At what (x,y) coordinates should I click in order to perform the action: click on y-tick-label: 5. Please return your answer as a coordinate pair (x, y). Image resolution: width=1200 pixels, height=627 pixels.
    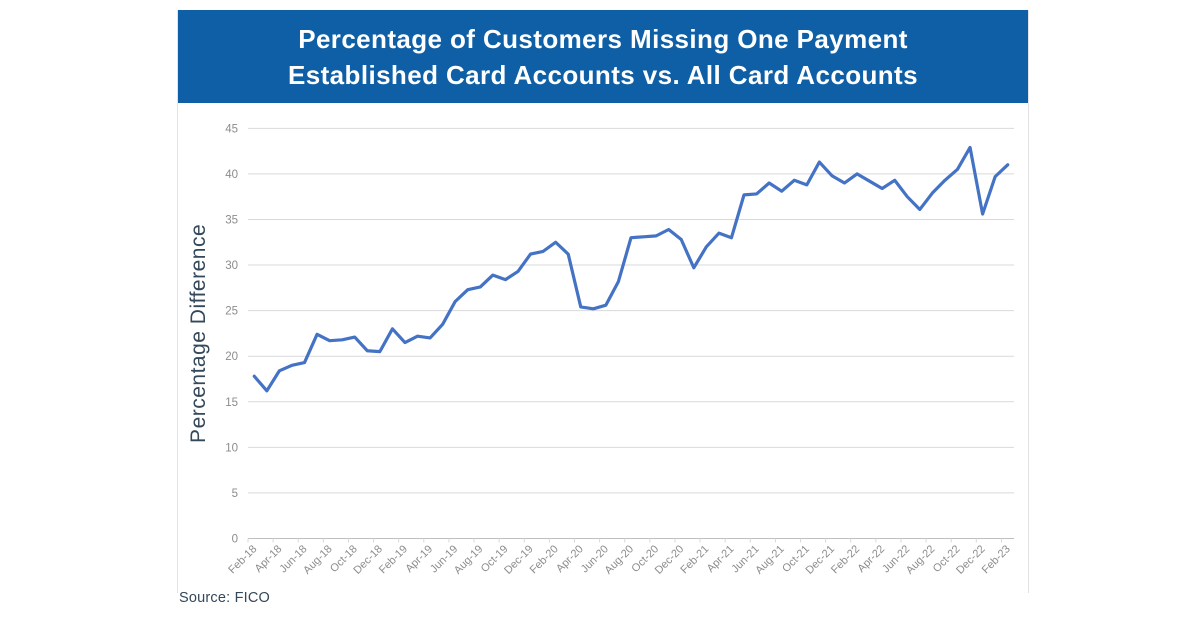
    Looking at the image, I should click on (235, 494).